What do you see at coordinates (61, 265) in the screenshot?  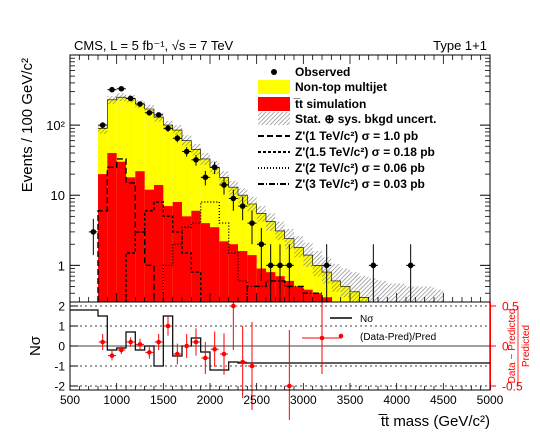 I see `top-y-tick-label: 1` at bounding box center [61, 265].